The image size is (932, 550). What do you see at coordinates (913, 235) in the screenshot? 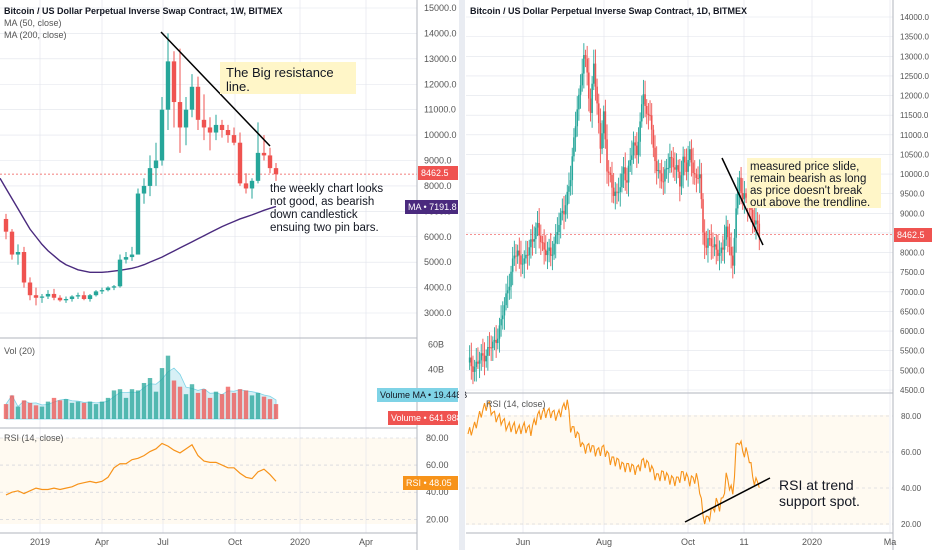
I see `right-price-badge-bg` at bounding box center [913, 235].